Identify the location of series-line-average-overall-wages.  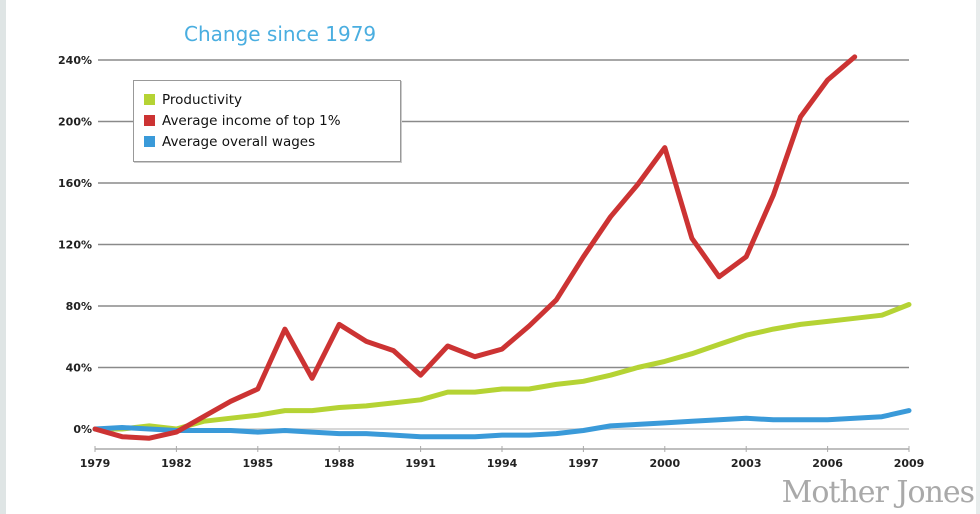
(502, 424).